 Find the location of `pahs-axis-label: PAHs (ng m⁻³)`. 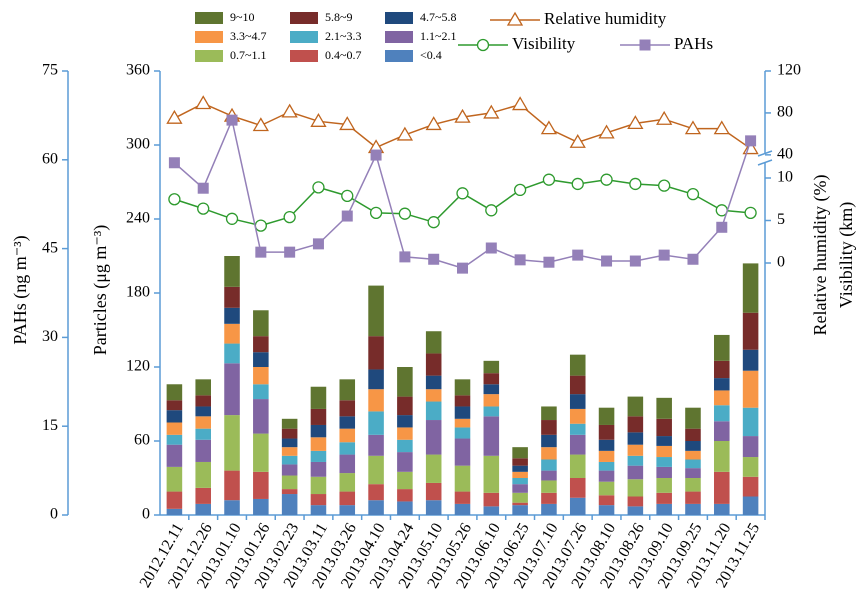

pahs-axis-label: PAHs (ng m⁻³) is located at coordinates (20, 289).